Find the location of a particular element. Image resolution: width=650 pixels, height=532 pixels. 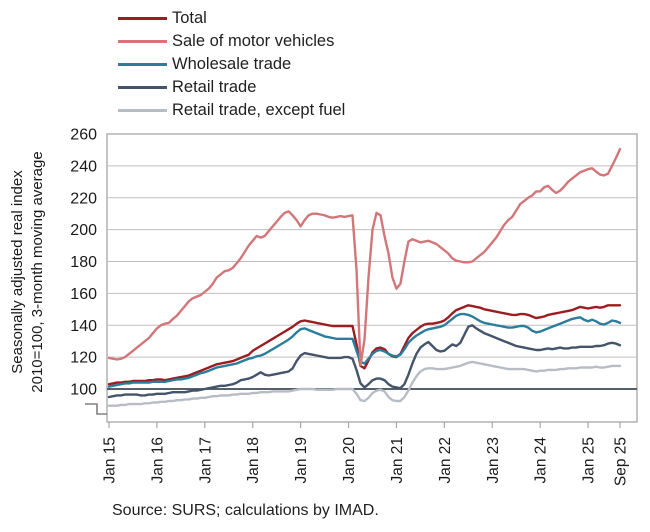

legend-item-label: Wholesale trade is located at coordinates (232, 64).